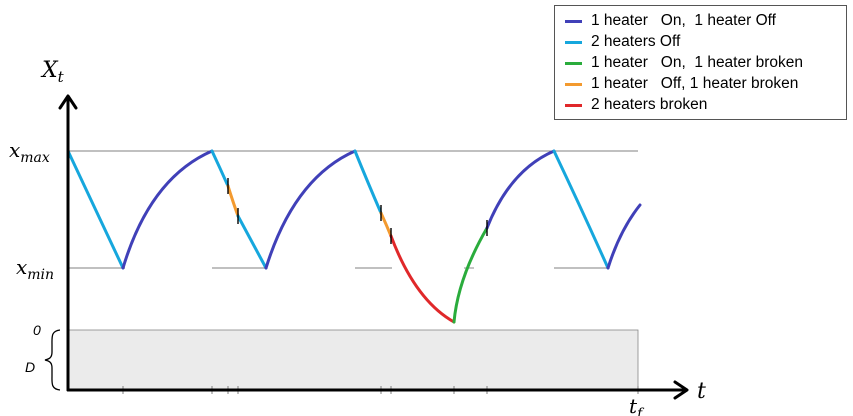  I want to click on legend-item: 1 heater On, 1 heater broken, so click(684, 63).